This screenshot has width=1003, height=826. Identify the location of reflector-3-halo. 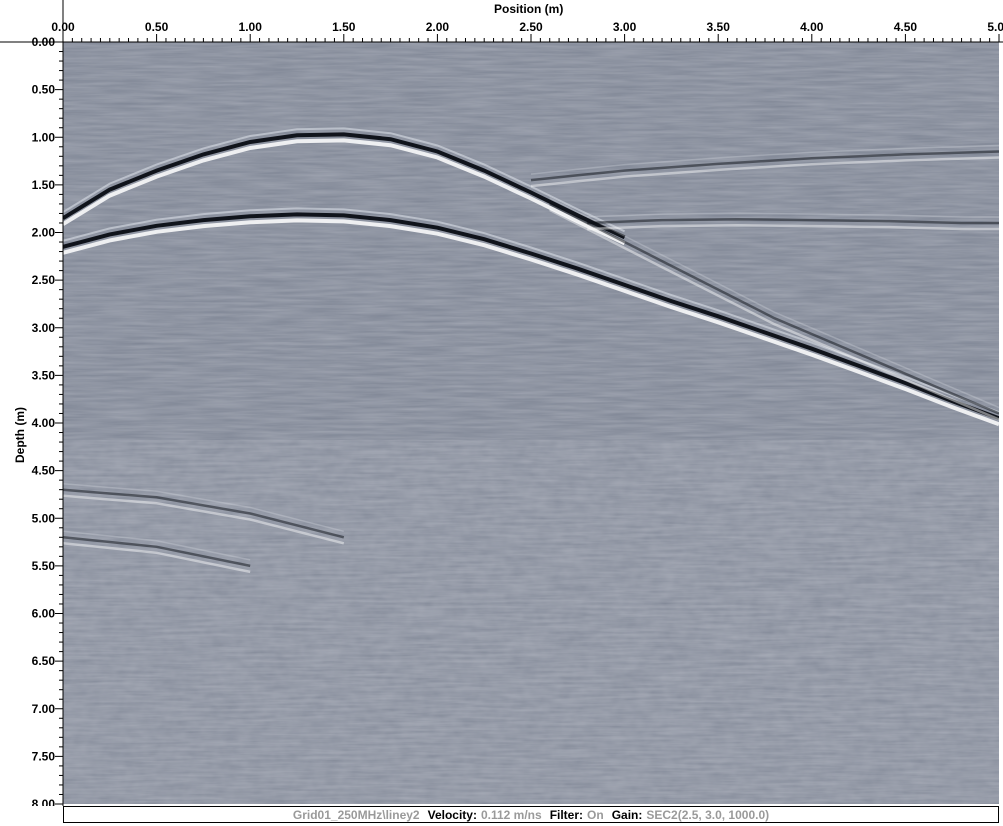
(764, 159).